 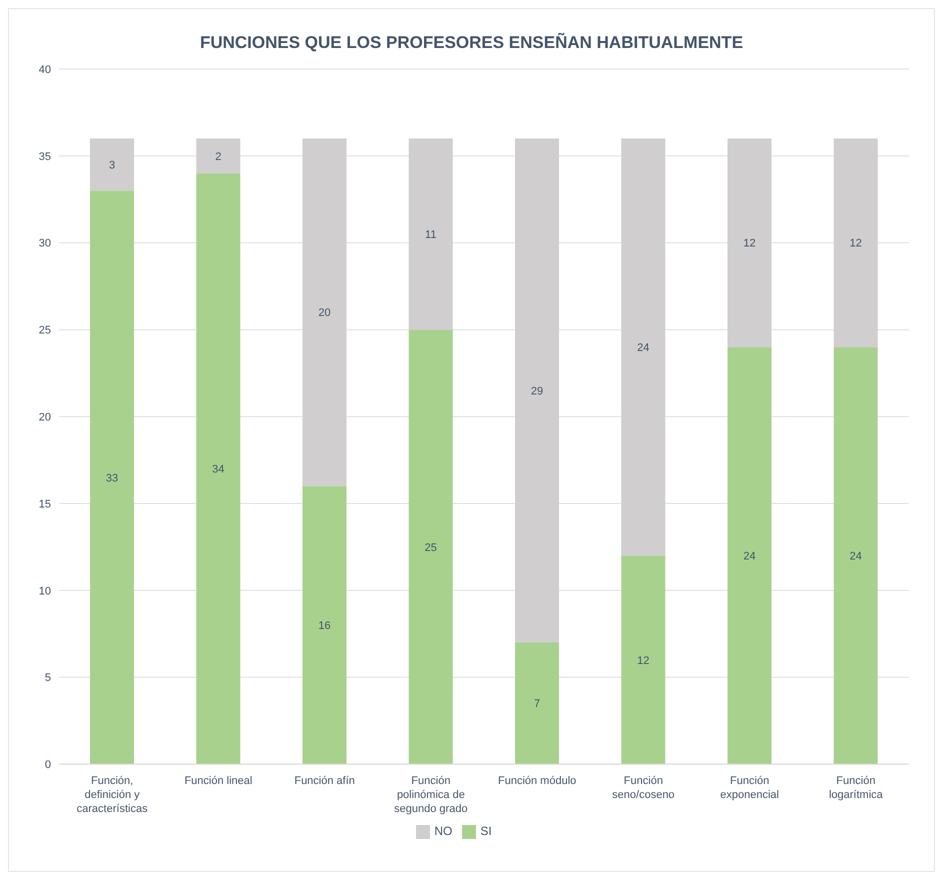 I want to click on data-label: 2, so click(x=218, y=156).